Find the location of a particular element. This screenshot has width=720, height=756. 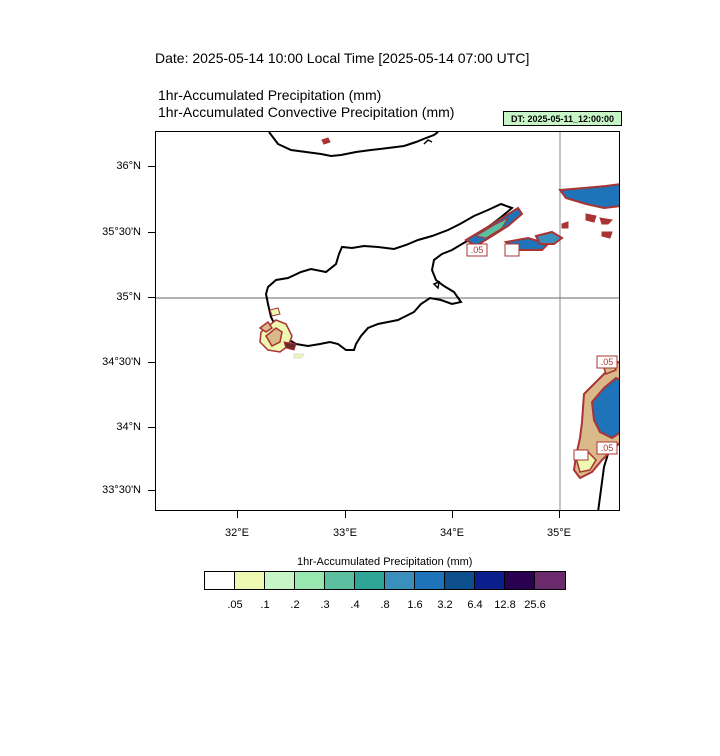

dt-badge: DT: 2025-05-11_12:00:00 is located at coordinates (562, 118).